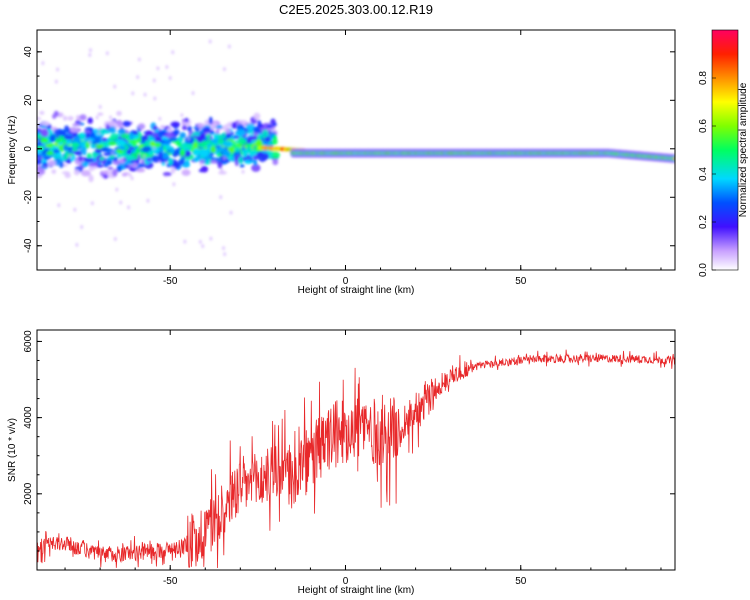 The image size is (750, 600). Describe the element at coordinates (356, 290) in the screenshot. I see `spectrogram-x-label: Height of straight line (km)` at that location.